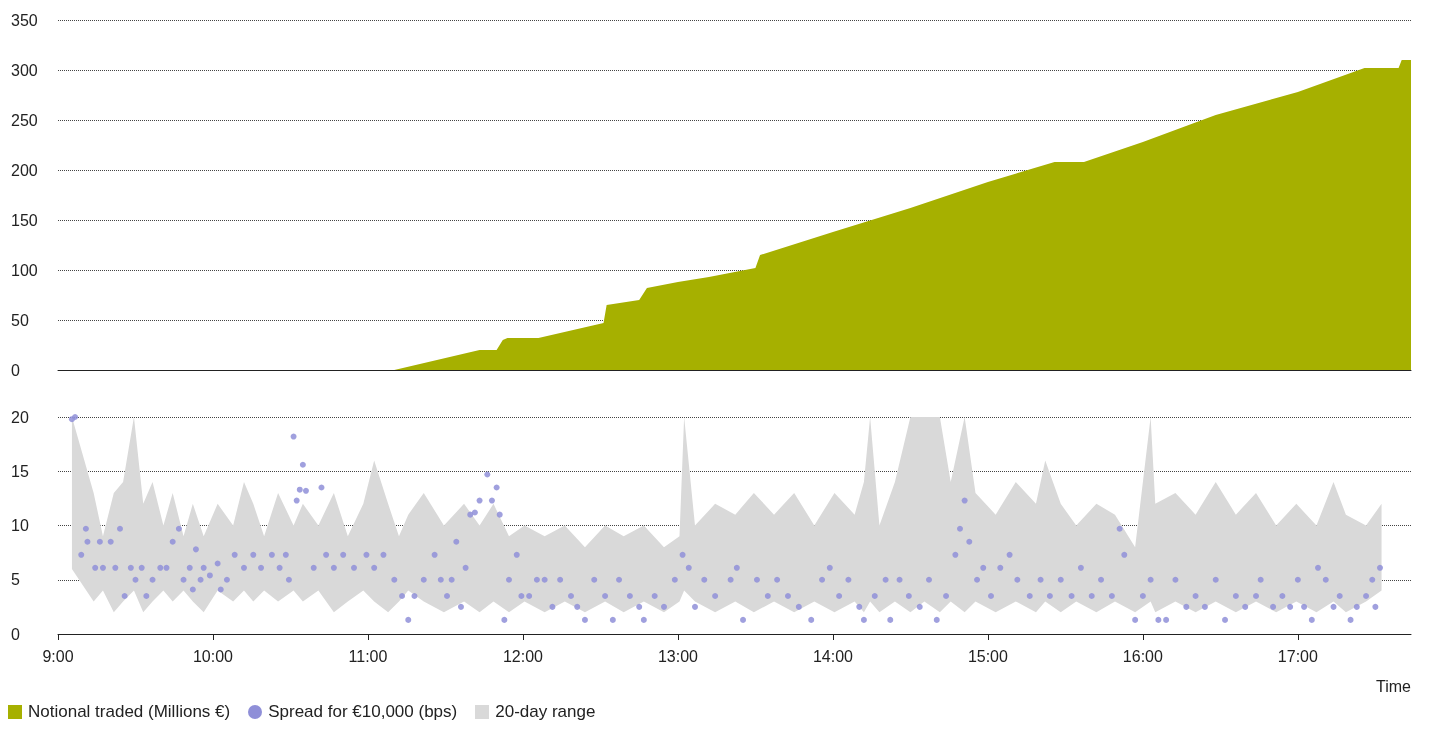 The height and width of the screenshot is (735, 1430). I want to click on y-tick-label: 20, so click(20, 417).